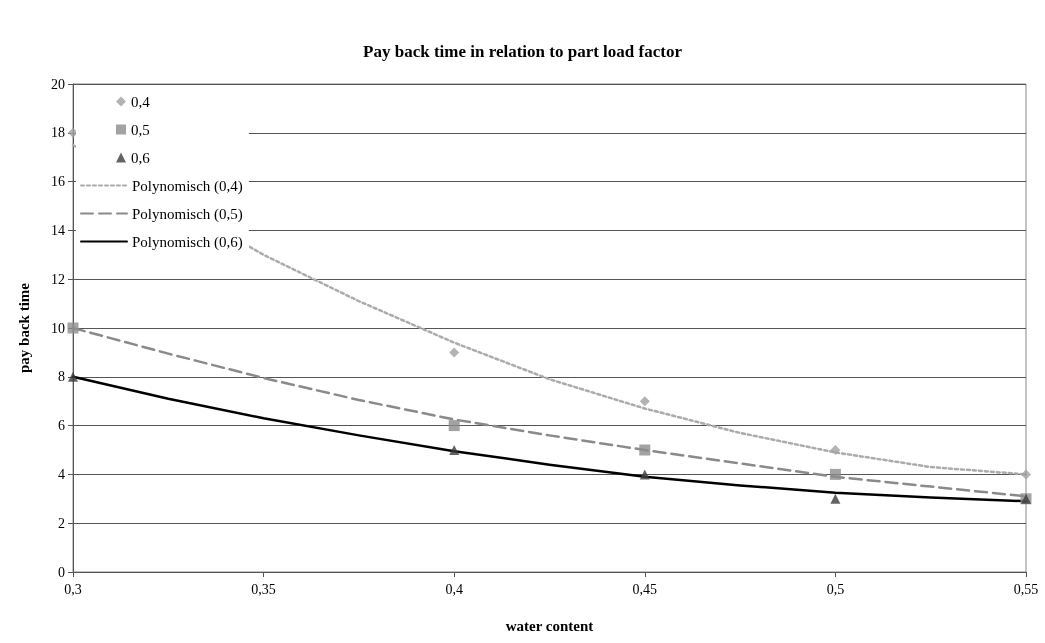 This screenshot has width=1045, height=643. I want to click on x-tick-label: 0,4, so click(454, 589).